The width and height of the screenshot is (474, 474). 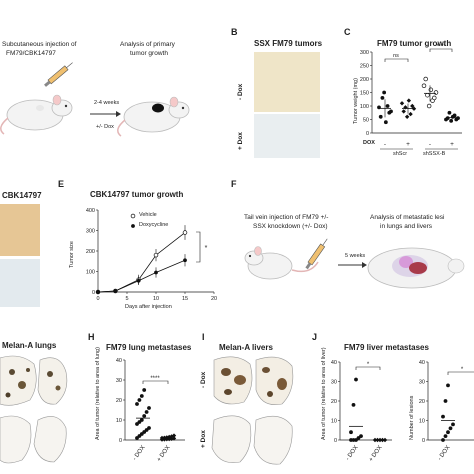 I want to click on panel-c-title: FM79 tumor growth, so click(x=414, y=43).